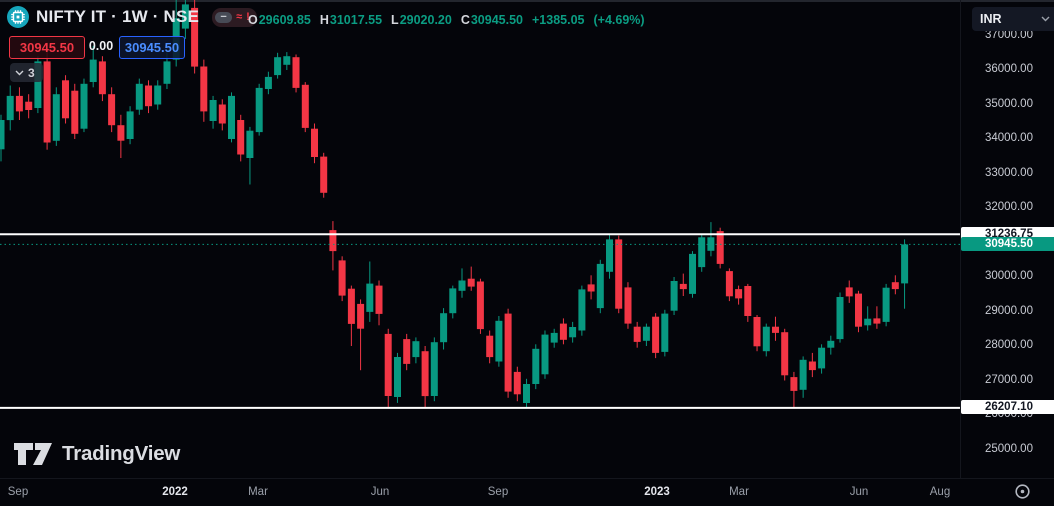 Image resolution: width=1054 pixels, height=506 pixels. Describe the element at coordinates (234, 17) in the screenshot. I see `symbol-status-badges: − ≈ !` at that location.